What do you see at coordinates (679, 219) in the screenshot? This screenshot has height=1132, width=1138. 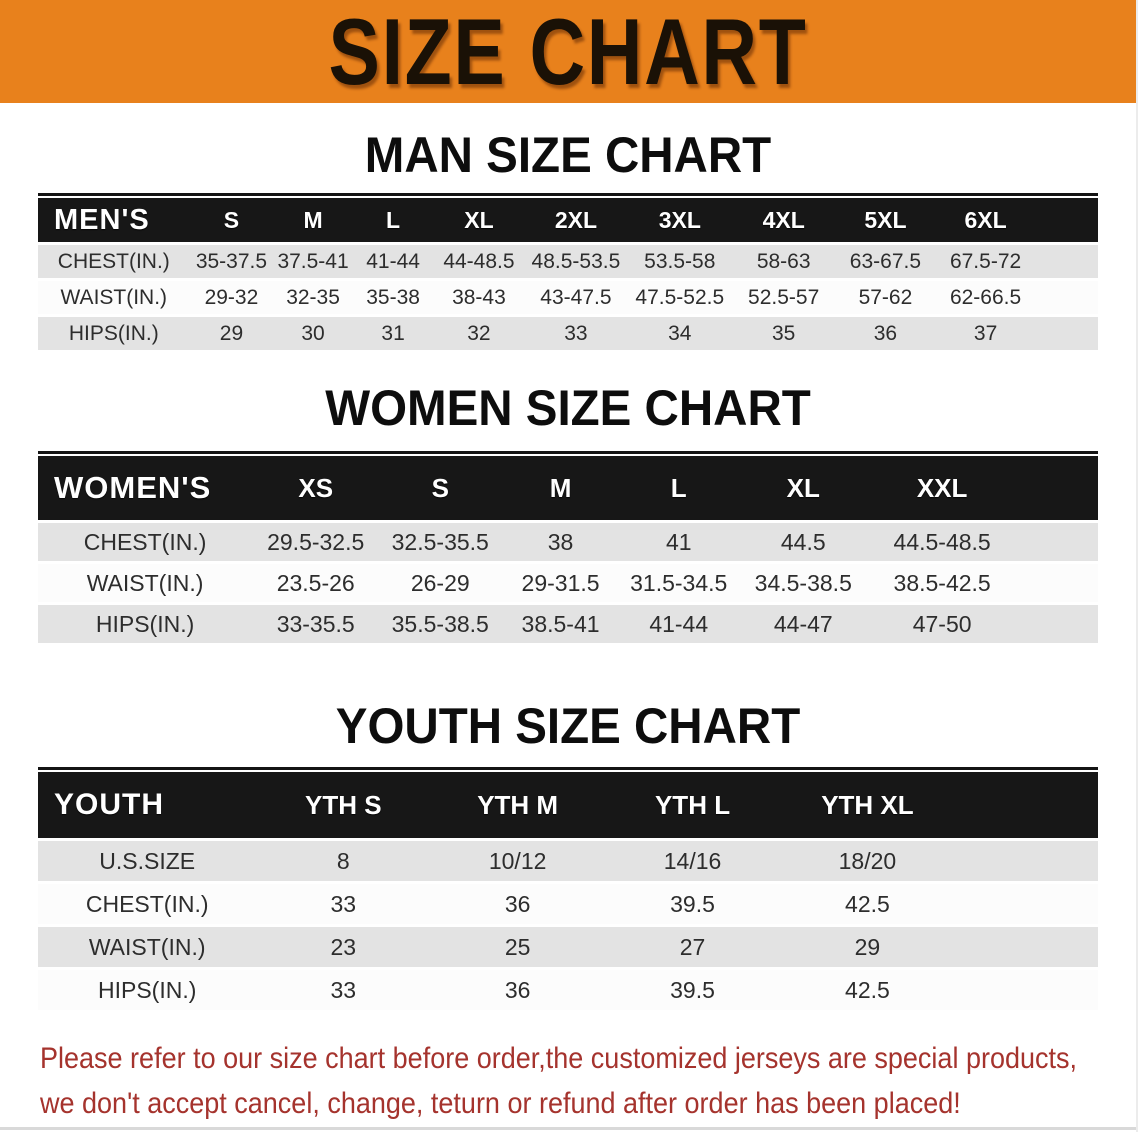 I see `column-header-3xl: 3XL` at bounding box center [679, 219].